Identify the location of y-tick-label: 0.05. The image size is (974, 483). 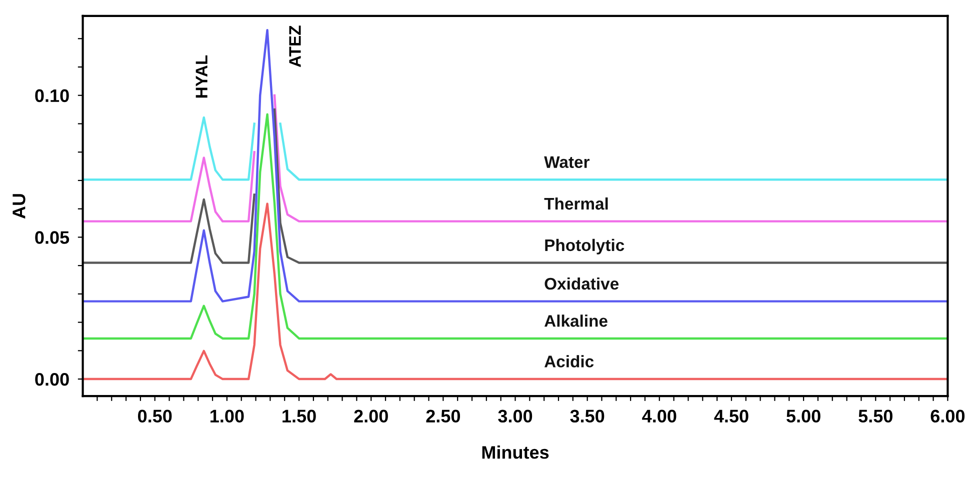
(52, 237).